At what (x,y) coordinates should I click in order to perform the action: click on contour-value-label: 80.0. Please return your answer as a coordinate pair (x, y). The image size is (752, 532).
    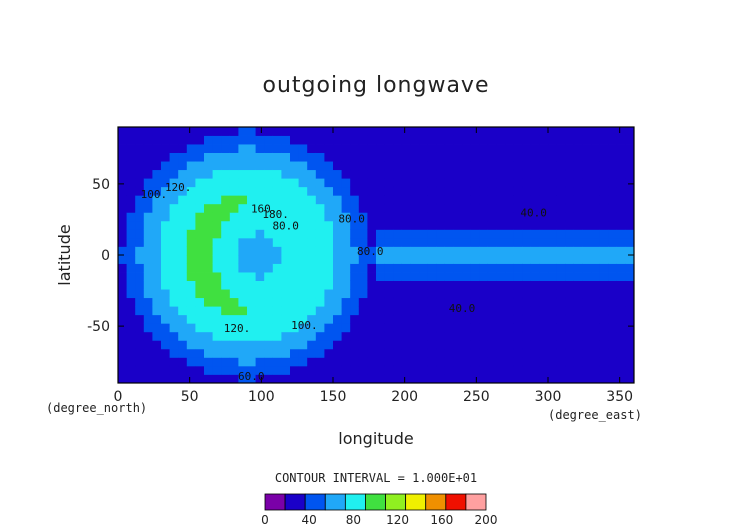
    Looking at the image, I should click on (370, 251).